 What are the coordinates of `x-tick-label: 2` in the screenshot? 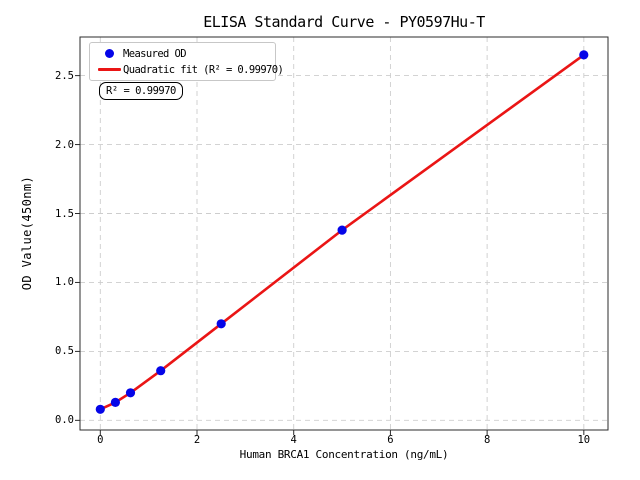 It's located at (197, 440).